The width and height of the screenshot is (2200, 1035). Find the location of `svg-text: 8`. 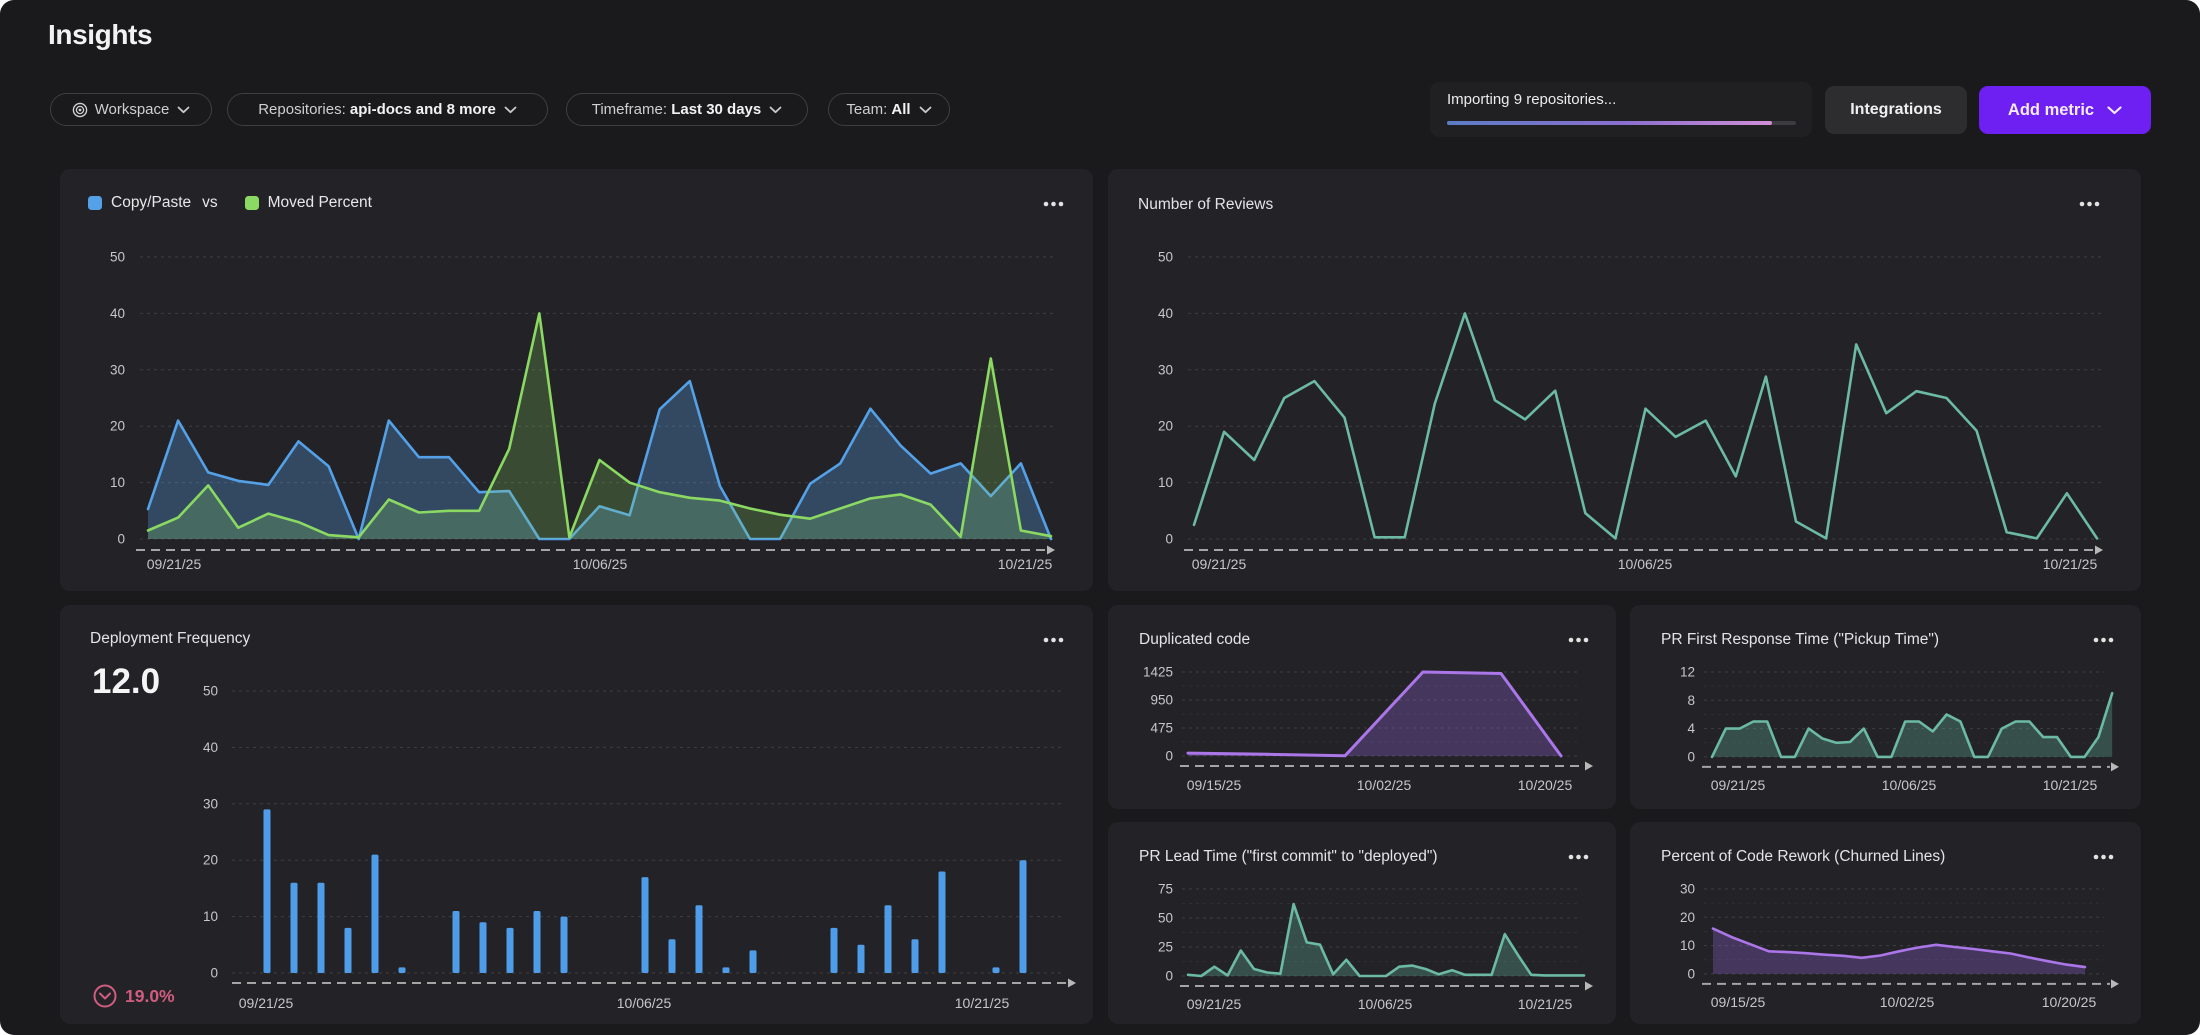

svg-text: 8 is located at coordinates (1691, 700).